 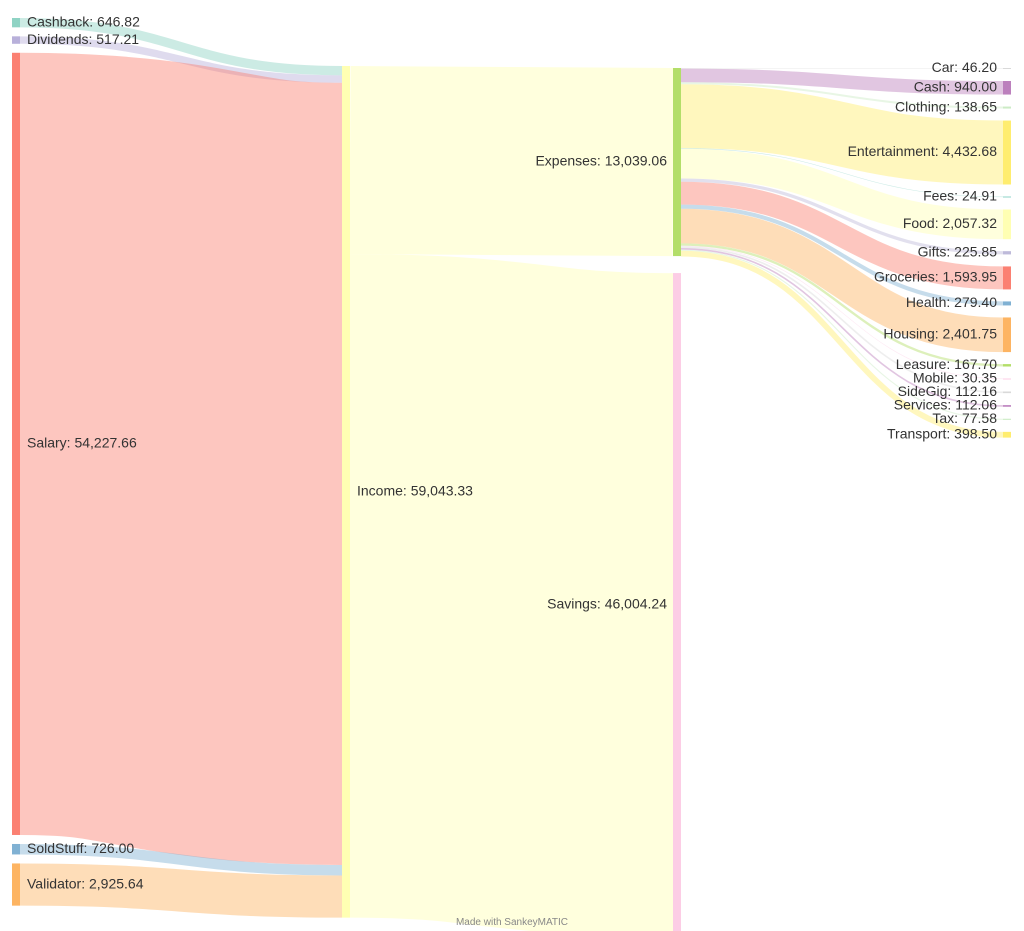 What do you see at coordinates (607, 604) in the screenshot?
I see `node-label-savings: Savings: 46,004.24` at bounding box center [607, 604].